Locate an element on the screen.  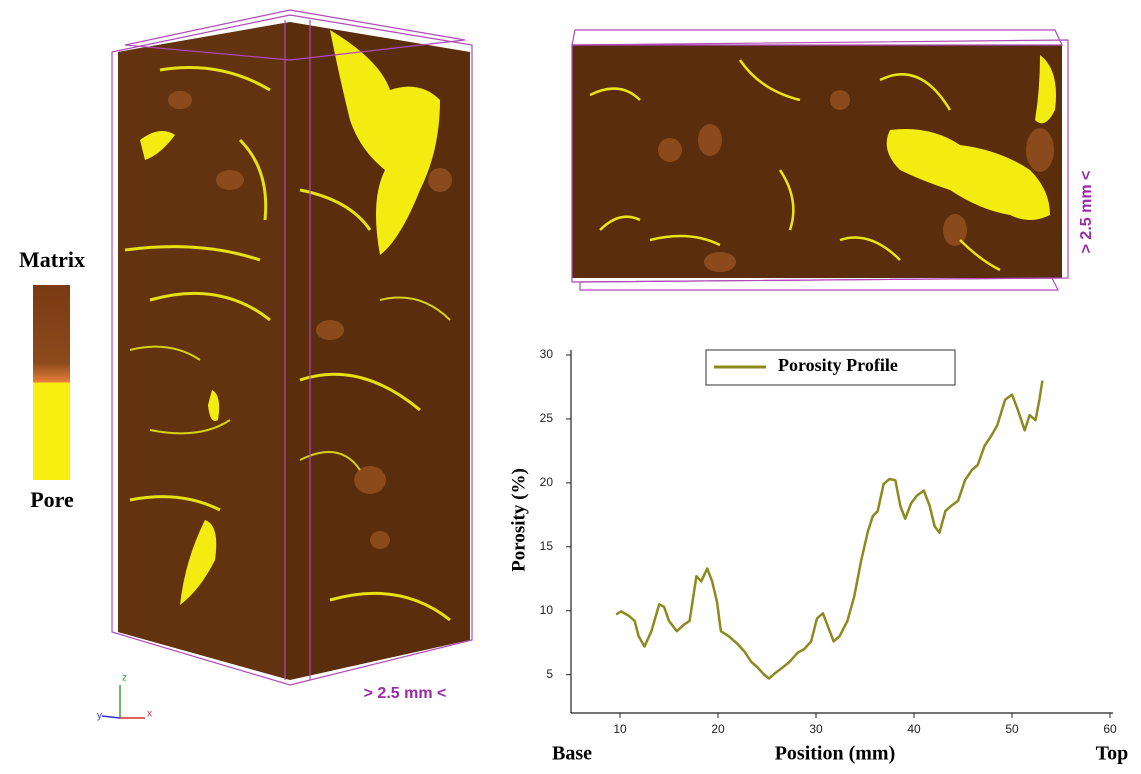
triad-label: z is located at coordinates (124, 678).